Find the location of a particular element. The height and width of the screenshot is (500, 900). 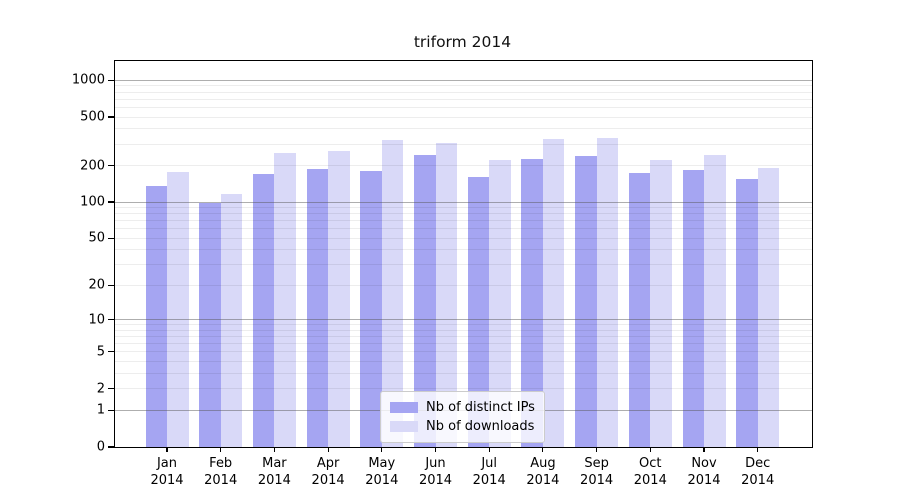

legend-item-0: Nb of distinct IPs is located at coordinates (462, 407).